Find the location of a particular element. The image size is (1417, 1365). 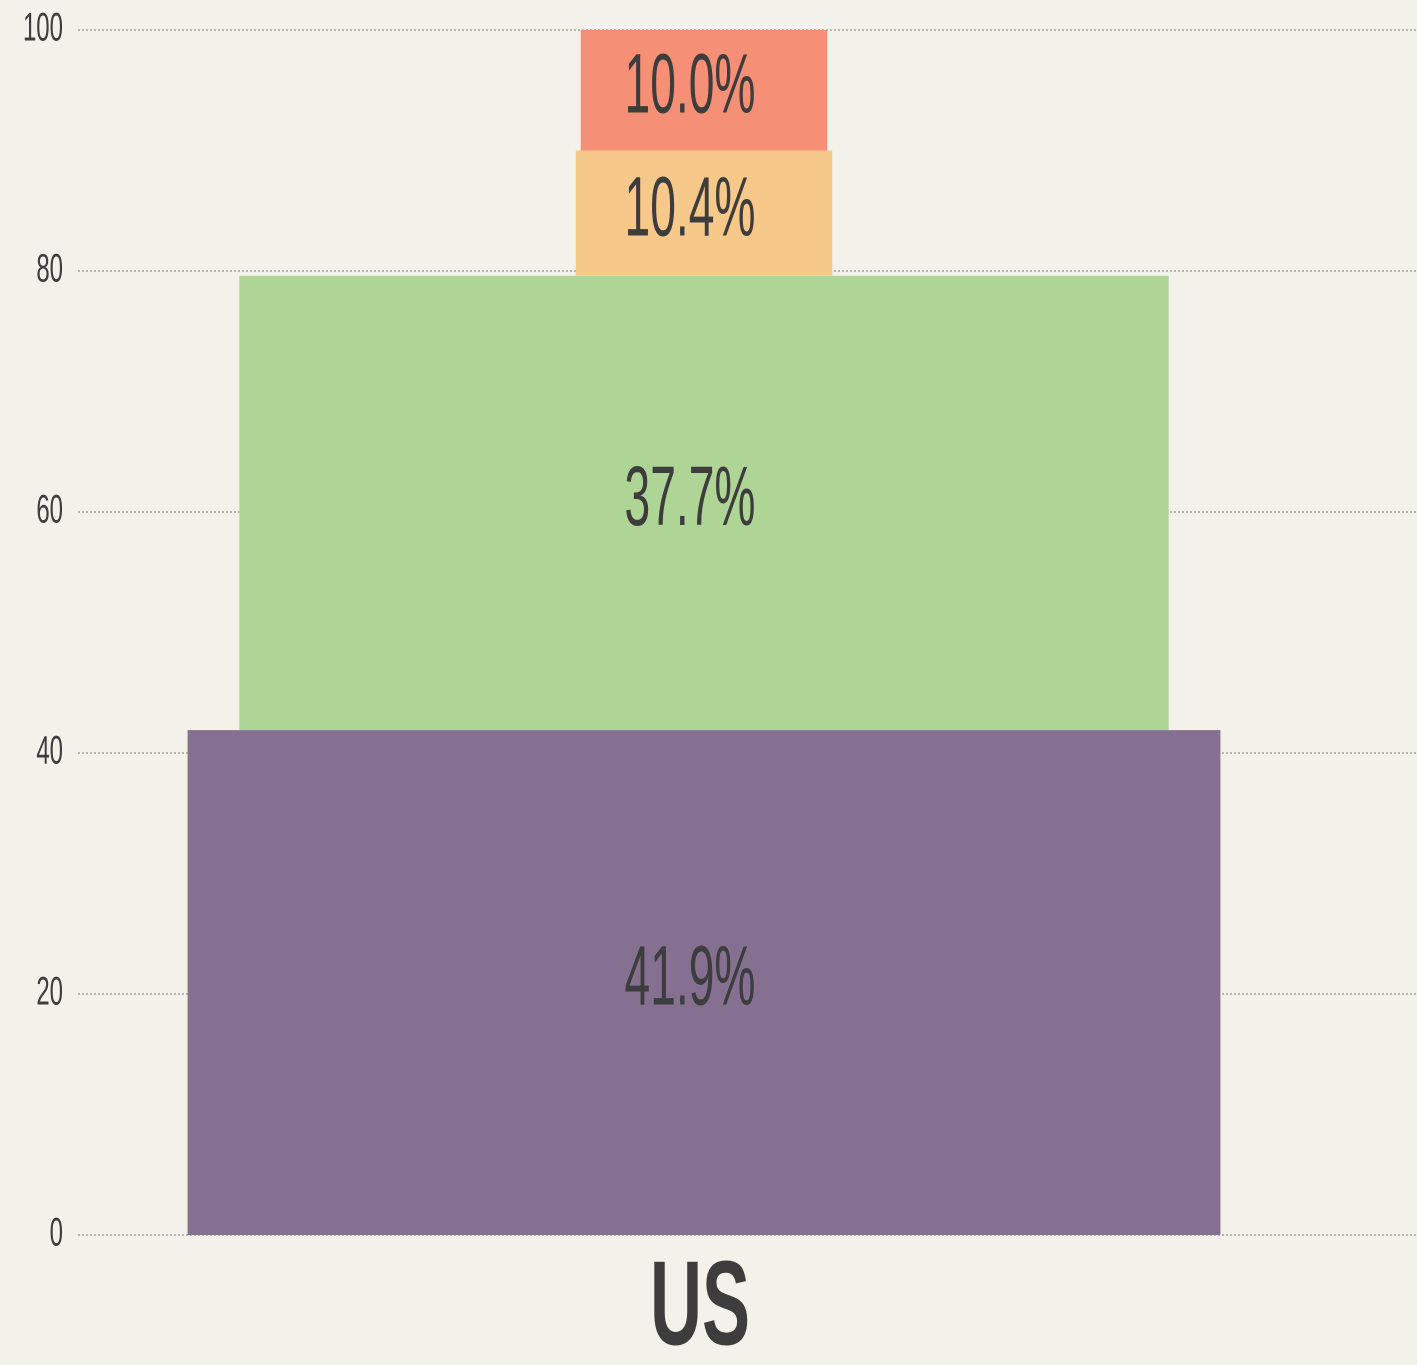

data-label: 10.4% is located at coordinates (690, 207).